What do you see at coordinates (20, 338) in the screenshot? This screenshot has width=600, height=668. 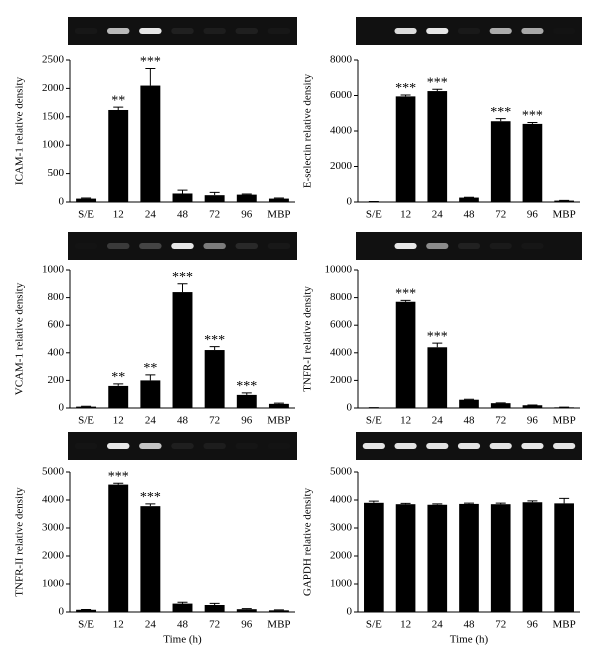 I see `y-axis-label: VCAM-1 relative density` at bounding box center [20, 338].